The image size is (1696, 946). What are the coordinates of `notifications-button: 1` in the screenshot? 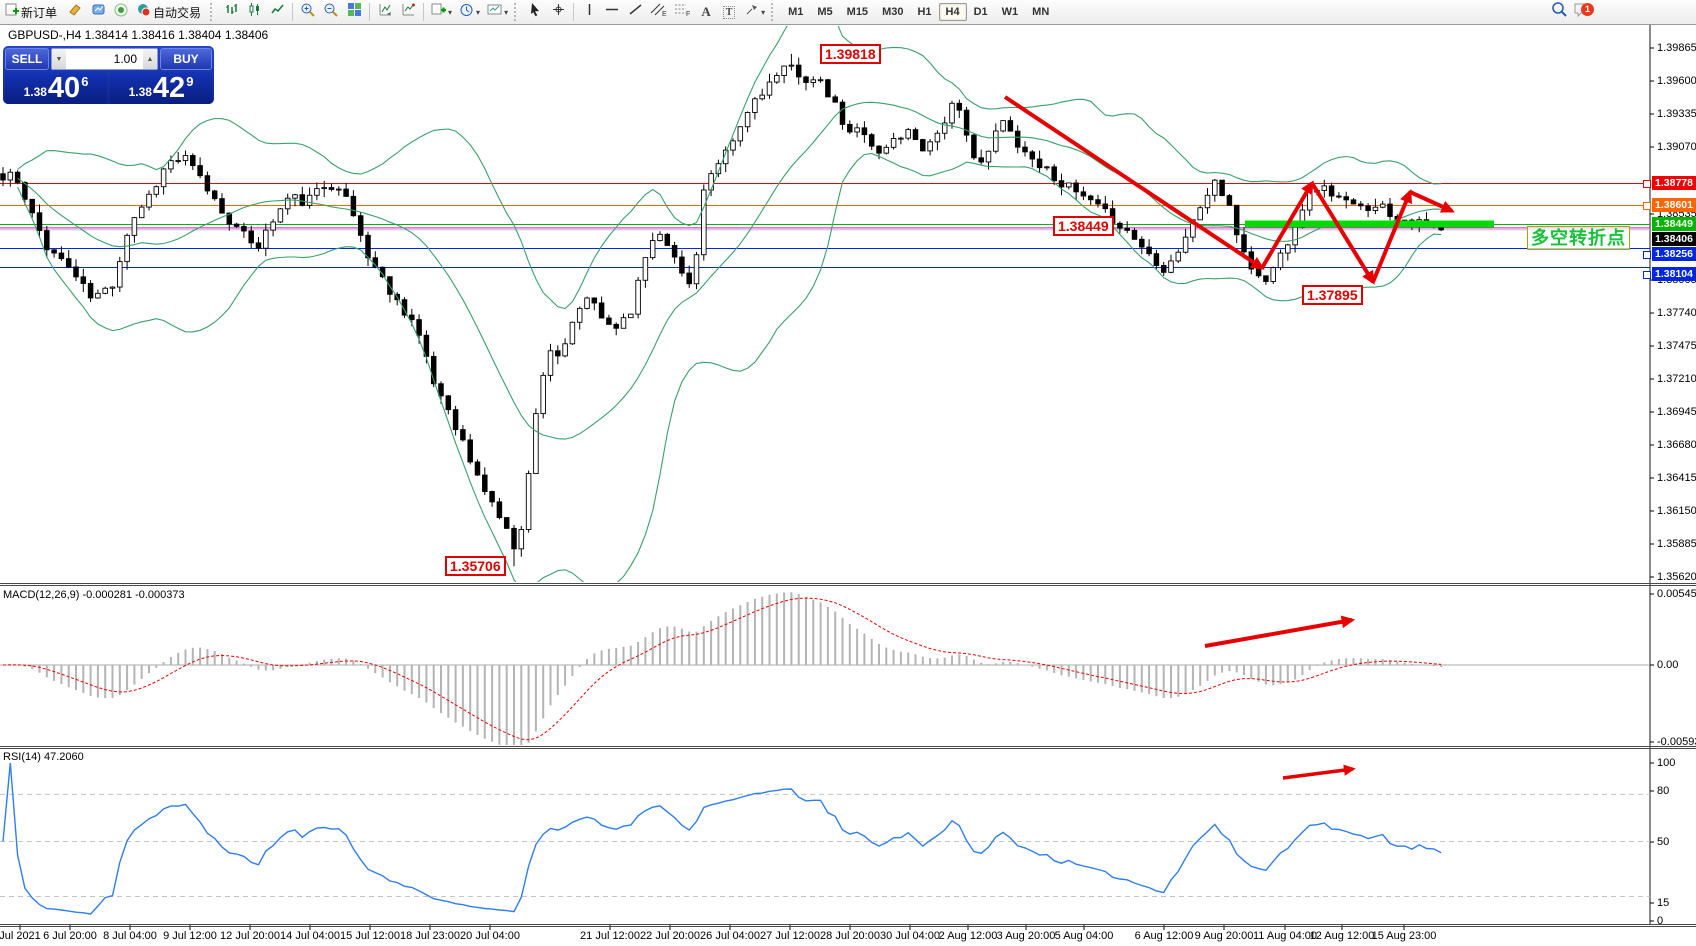 It's located at (1582, 12).